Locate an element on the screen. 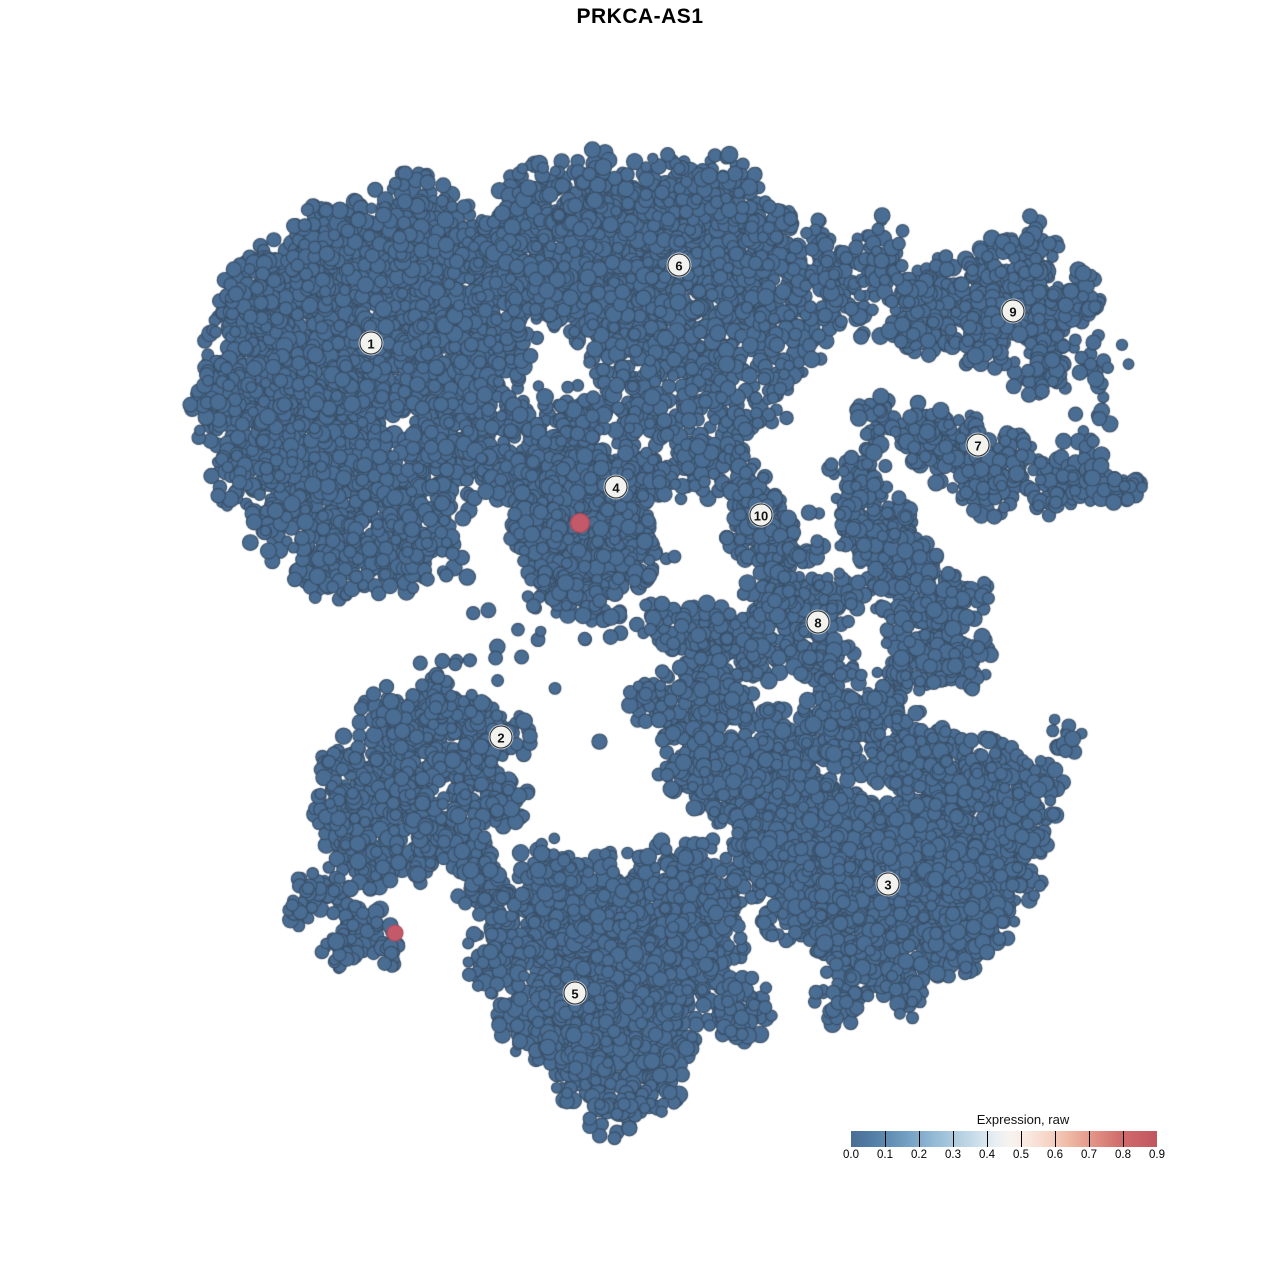 The width and height of the screenshot is (1280, 1280). legend-tick-label: 0.3 is located at coordinates (953, 1155).